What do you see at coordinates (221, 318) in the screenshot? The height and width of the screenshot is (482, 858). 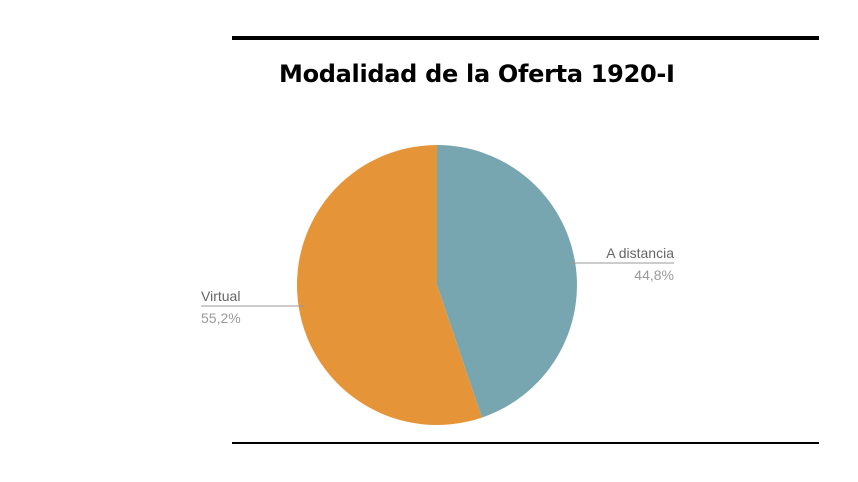 I see `slice-value-1: 55,2%` at bounding box center [221, 318].